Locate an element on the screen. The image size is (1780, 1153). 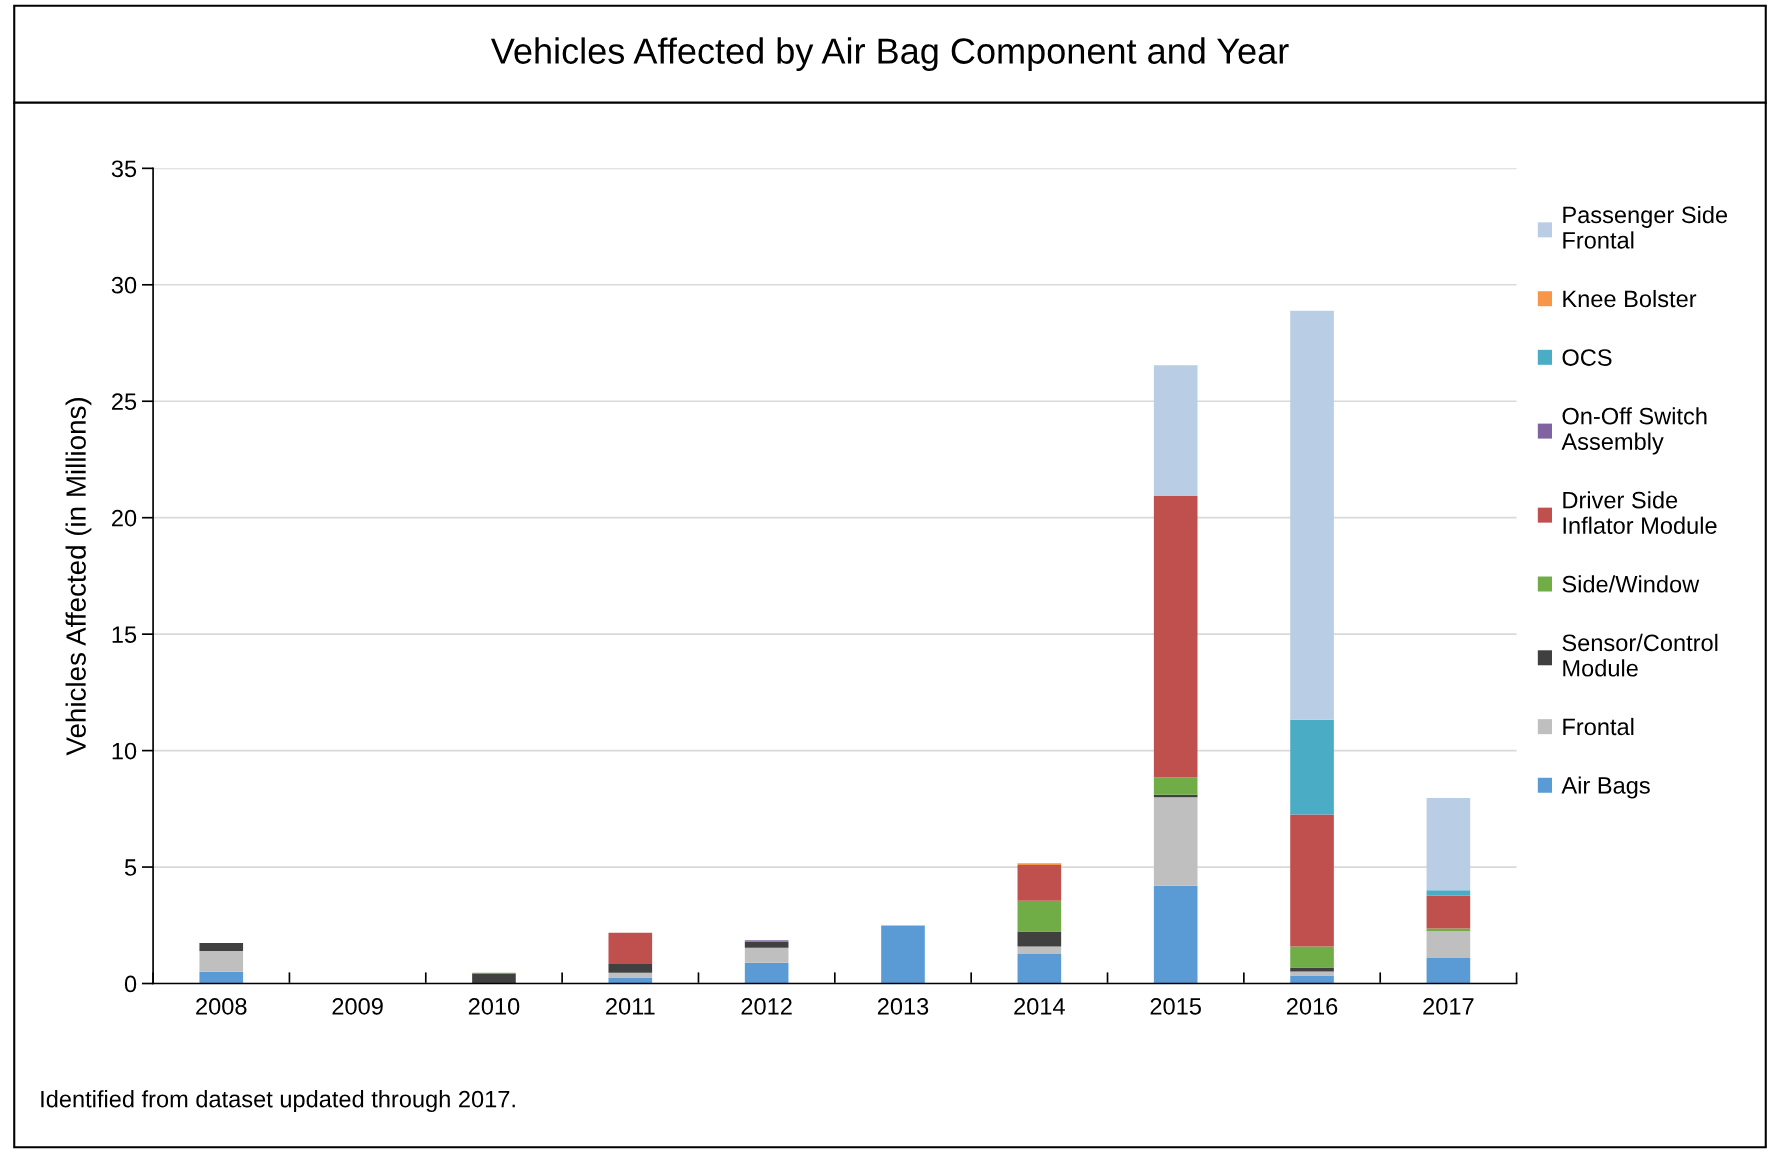
legend-label: Sensor/Control Module is located at coordinates (1640, 655).